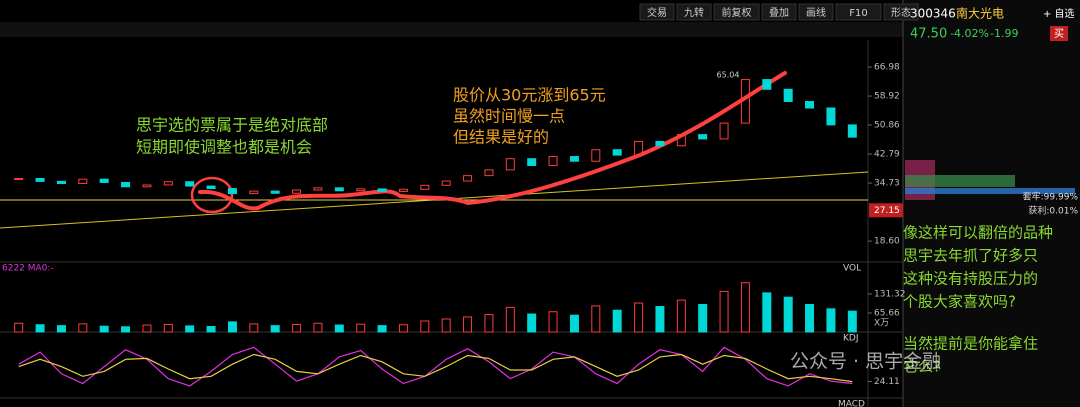 The width and height of the screenshot is (1080, 407). Describe the element at coordinates (887, 68) in the screenshot. I see `y-tick-label: 66.98` at that location.